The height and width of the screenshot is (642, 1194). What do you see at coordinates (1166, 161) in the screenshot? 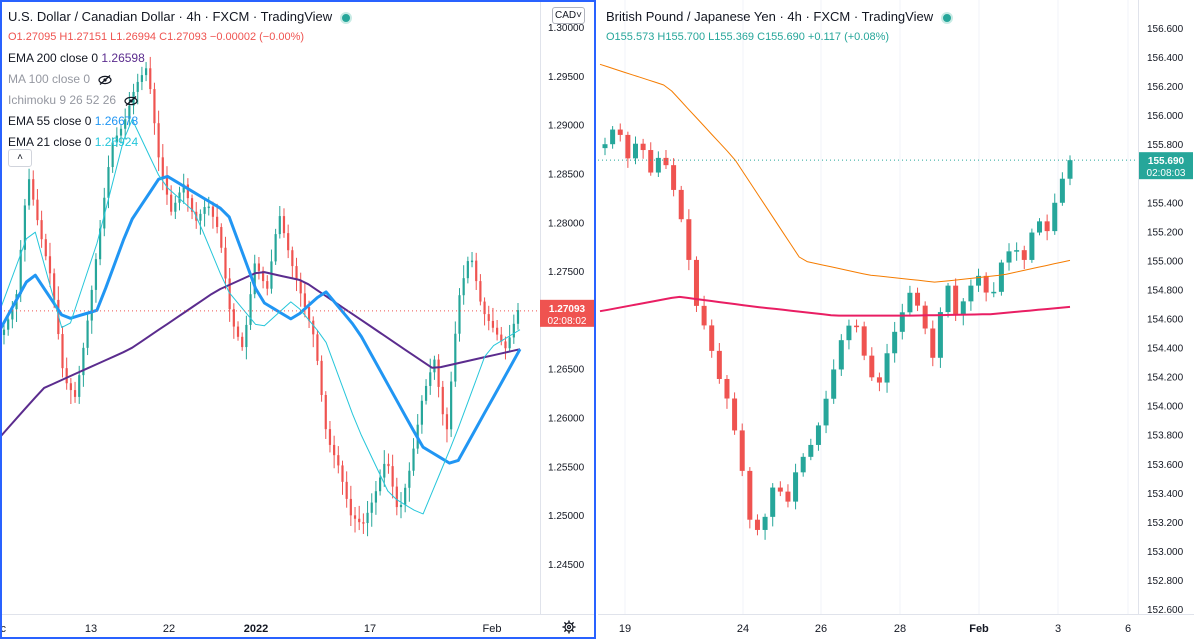
I see `last-price-value: 155.690` at bounding box center [1166, 161].